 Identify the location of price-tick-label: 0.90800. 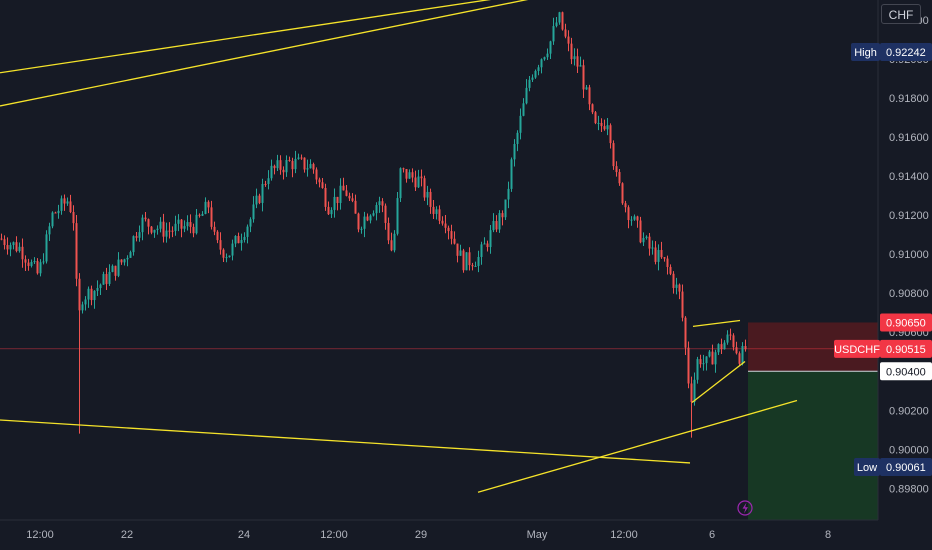
(909, 294).